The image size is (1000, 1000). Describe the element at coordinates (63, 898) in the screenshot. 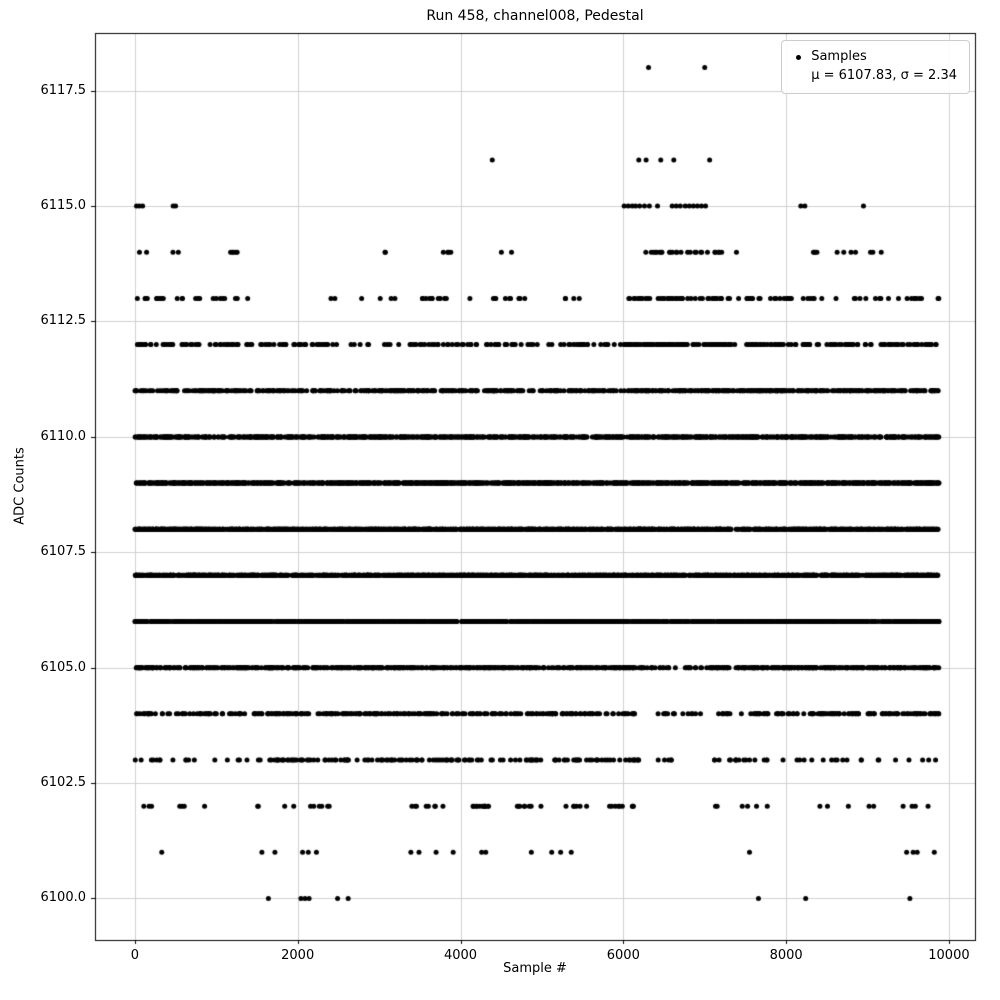

I see `y-tick-label: 6100.0` at that location.